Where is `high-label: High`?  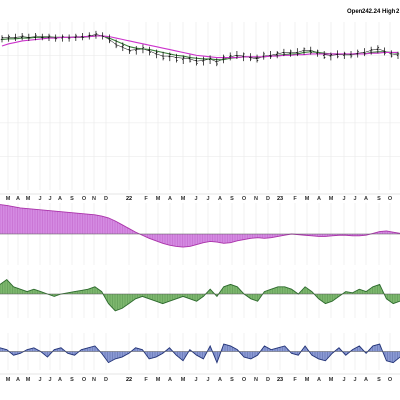 high-label: High is located at coordinates (389, 12).